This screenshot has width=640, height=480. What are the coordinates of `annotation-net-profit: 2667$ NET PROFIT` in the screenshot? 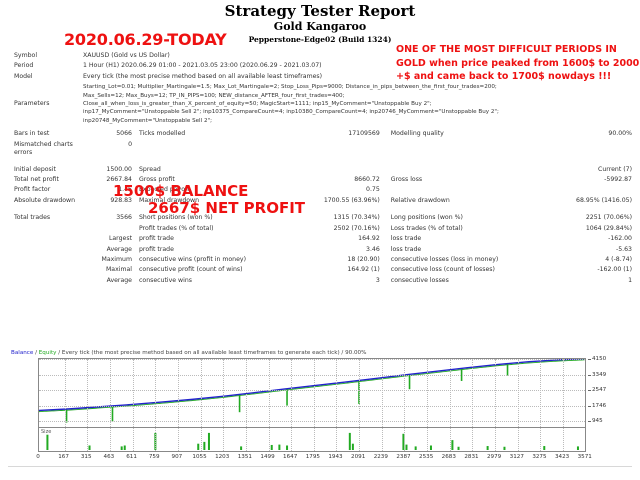 It's located at (227, 208).